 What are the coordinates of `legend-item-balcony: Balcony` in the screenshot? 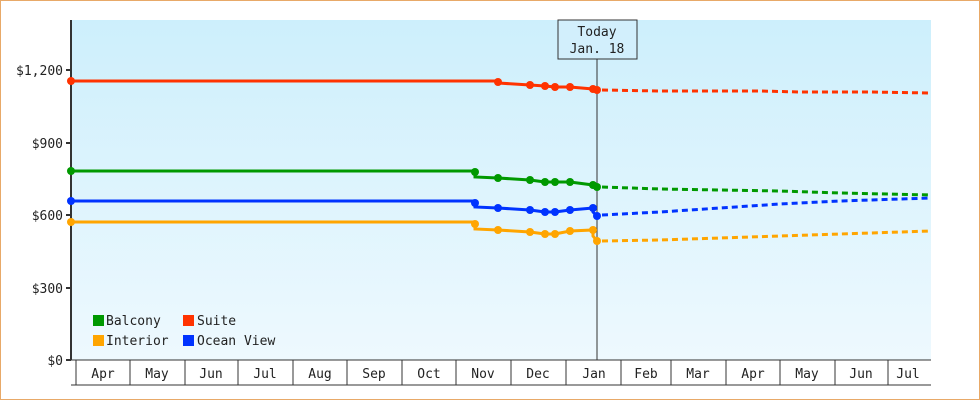 It's located at (127, 321).